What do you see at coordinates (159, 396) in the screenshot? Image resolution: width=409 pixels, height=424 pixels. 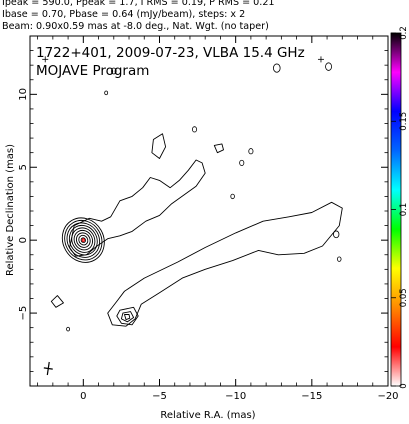 I see `x-tick-label: −5` at bounding box center [159, 396].